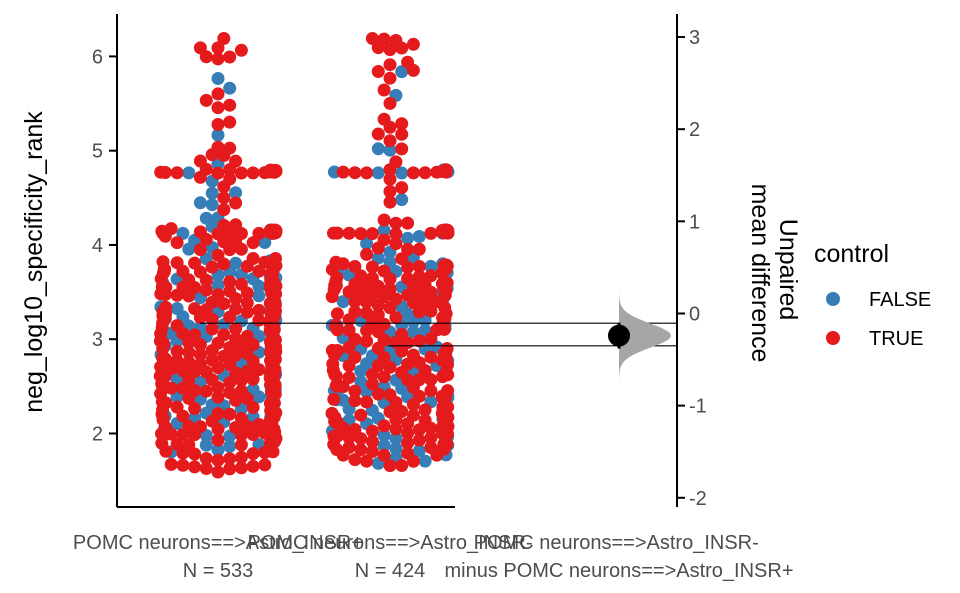  I want to click on y-right-title-line-2: mean difference, so click(760, 273).